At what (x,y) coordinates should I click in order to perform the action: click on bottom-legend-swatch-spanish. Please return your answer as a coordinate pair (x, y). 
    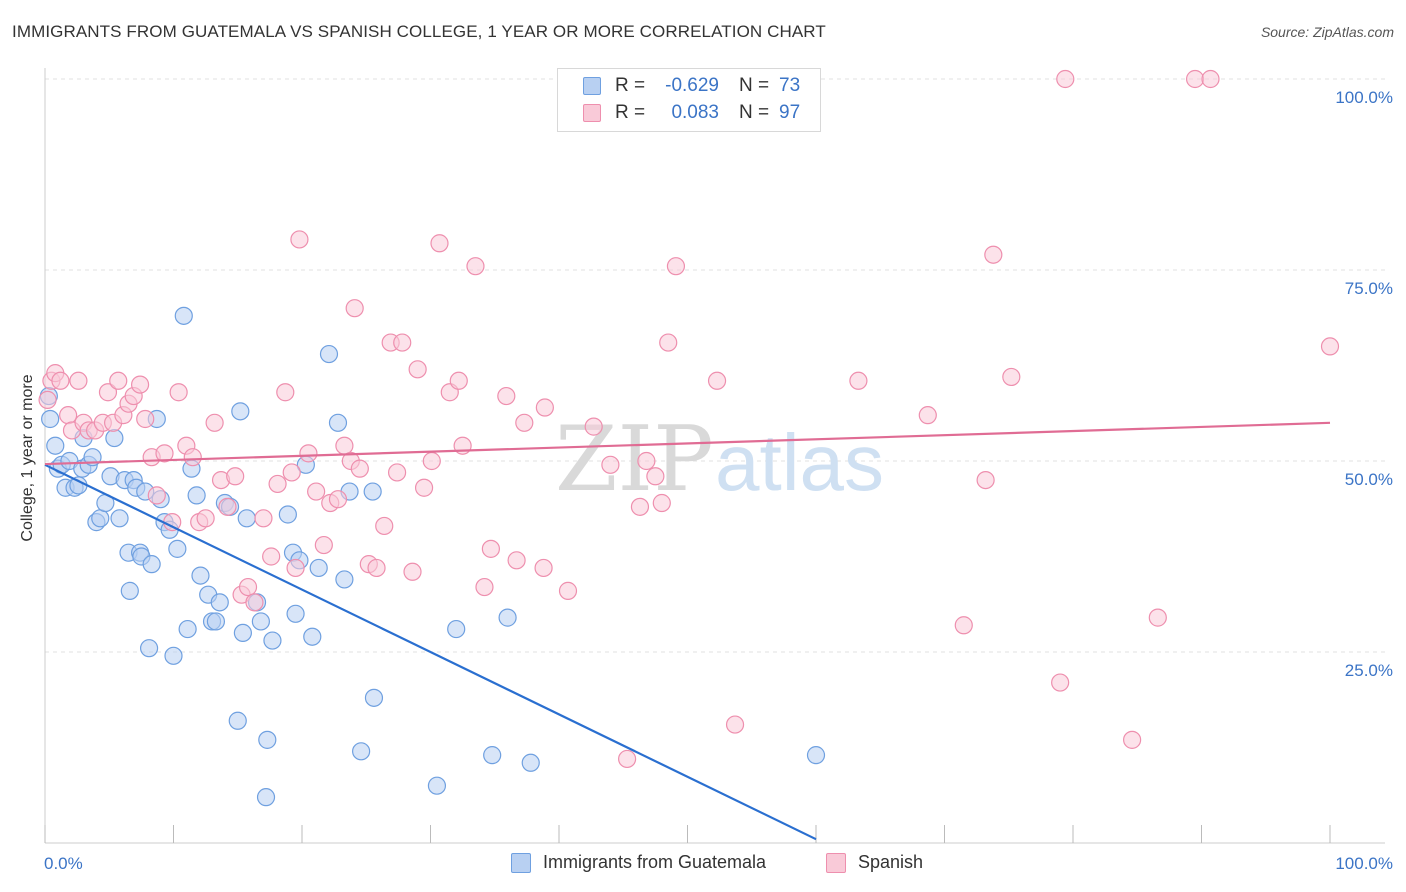
    Looking at the image, I should click on (836, 862).